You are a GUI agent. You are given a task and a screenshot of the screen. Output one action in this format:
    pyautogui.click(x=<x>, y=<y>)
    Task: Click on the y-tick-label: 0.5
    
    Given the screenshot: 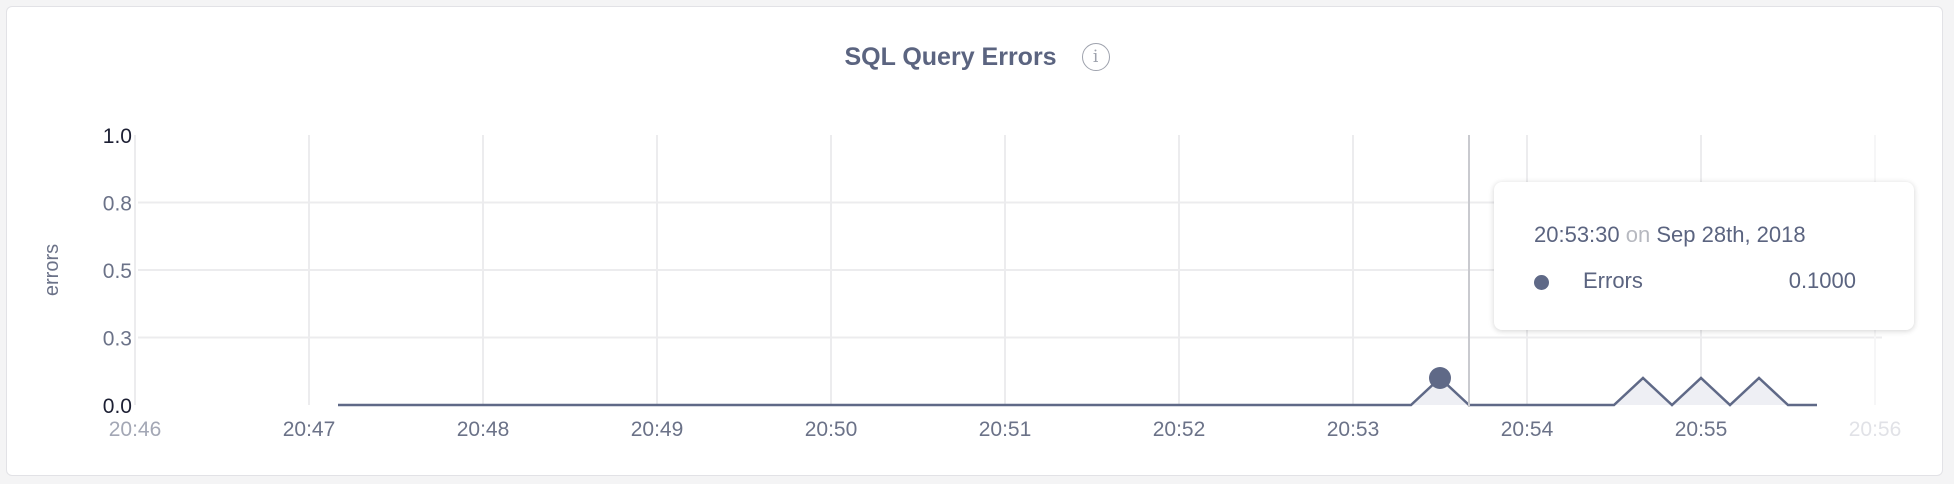 What is the action you would take?
    pyautogui.click(x=117, y=271)
    